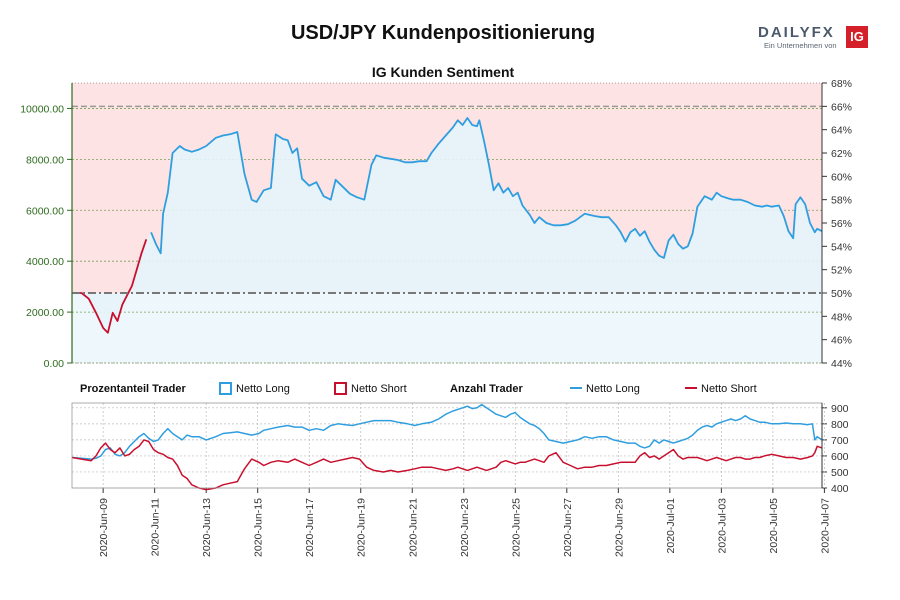 This screenshot has width=900, height=600. What do you see at coordinates (841, 224) in the screenshot?
I see `right-tick-label: 56%` at bounding box center [841, 224].